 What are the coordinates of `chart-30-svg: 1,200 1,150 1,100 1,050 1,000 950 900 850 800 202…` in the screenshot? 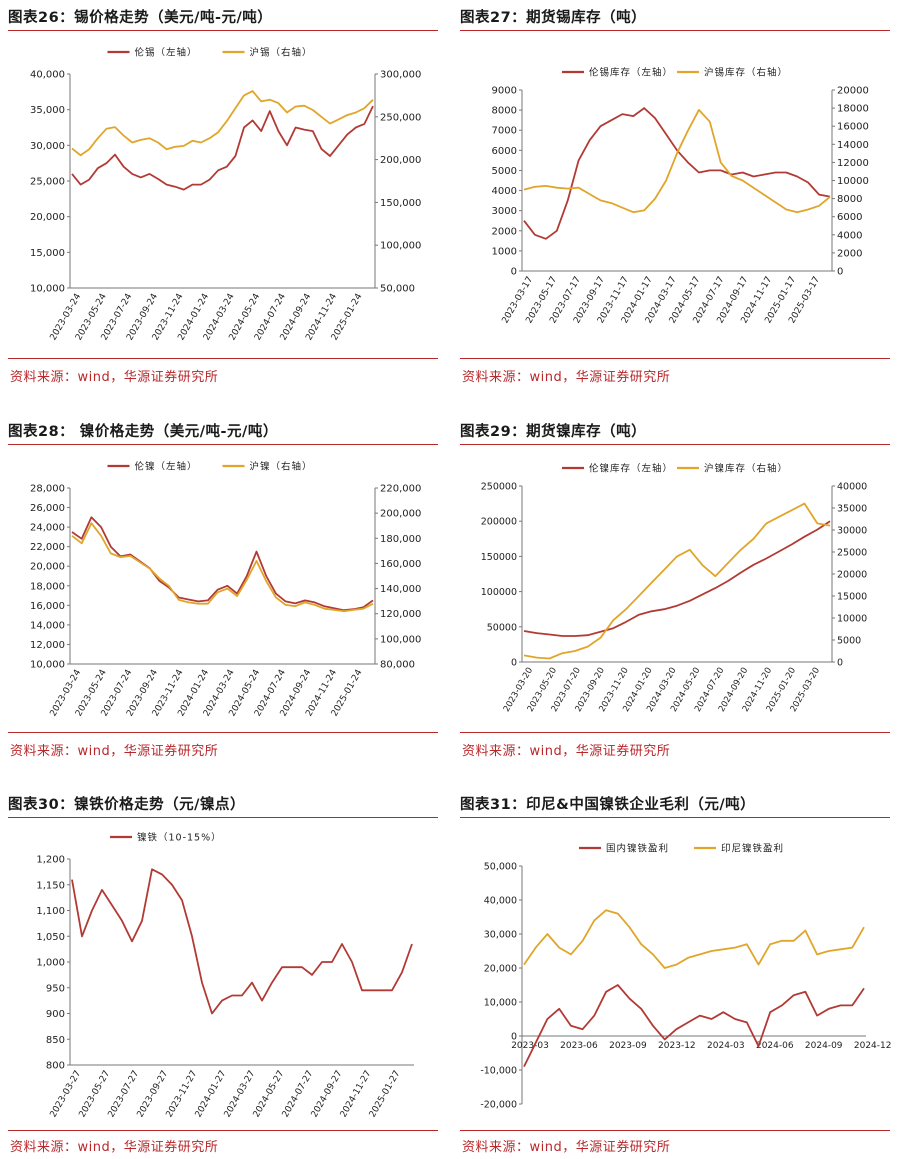 It's located at (225, 975).